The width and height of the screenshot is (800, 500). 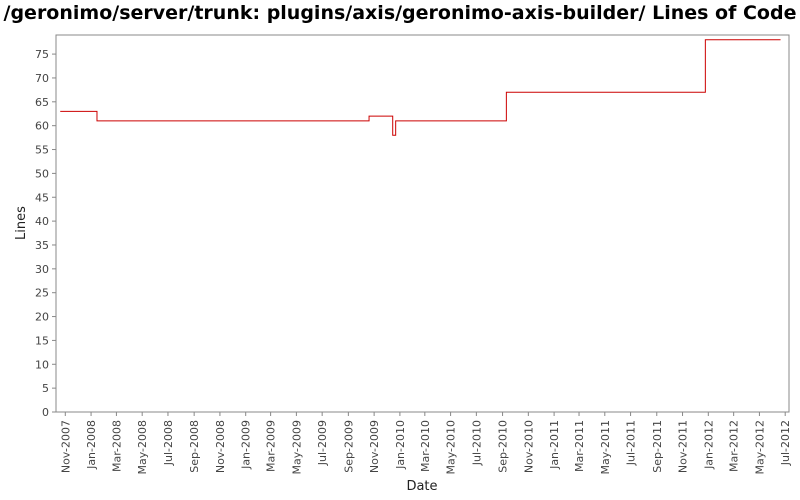 I want to click on x-tick-label: Mar-2012, so click(x=734, y=446).